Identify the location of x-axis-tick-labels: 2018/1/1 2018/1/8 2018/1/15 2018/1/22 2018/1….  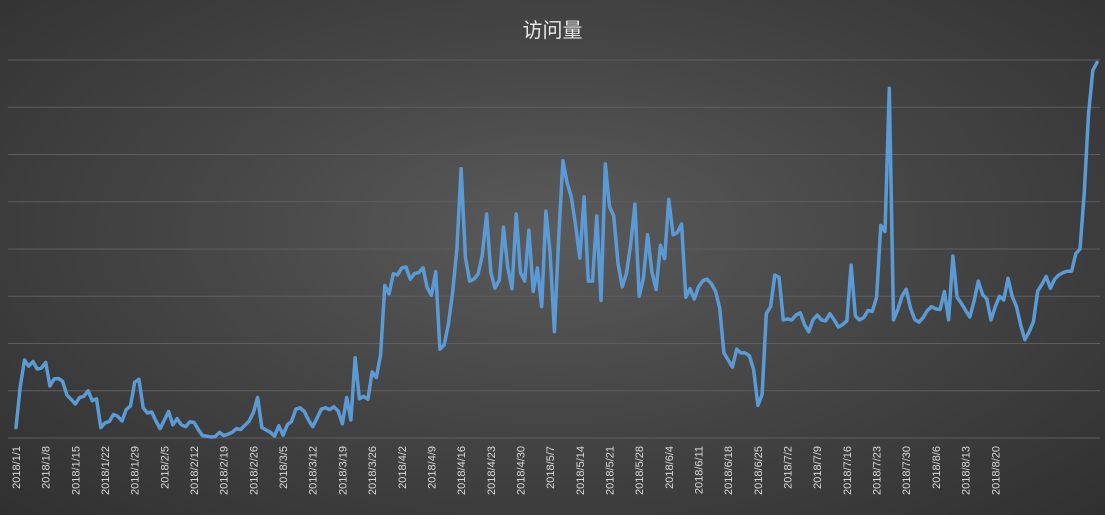
(506, 470).